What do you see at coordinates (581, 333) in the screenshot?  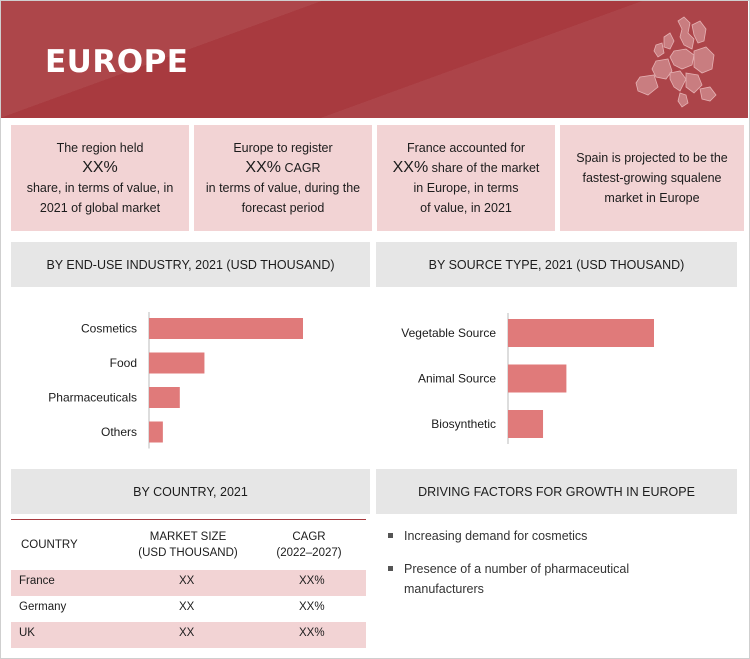 I see `bar-vegetable-source` at bounding box center [581, 333].